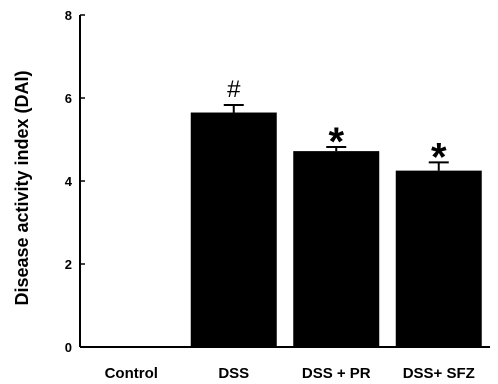 Image resolution: width=498 pixels, height=384 pixels. I want to click on x-tick-labels: Control DSS DSS + PR DSS+ SFZ, so click(290, 373).